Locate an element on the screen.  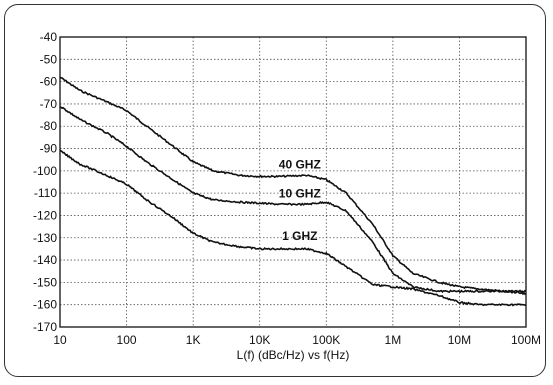
y-tick-label: -150 is located at coordinates (45, 282).